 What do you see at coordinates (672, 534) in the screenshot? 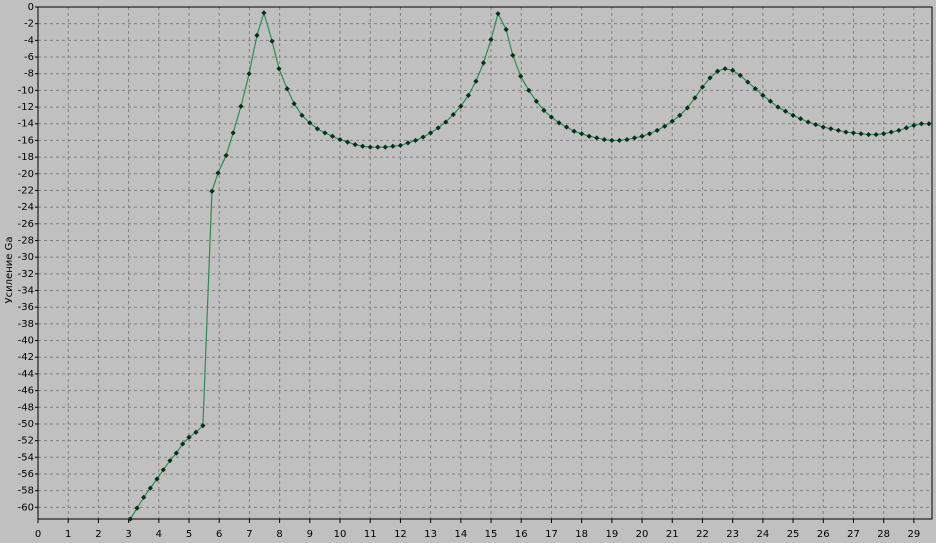
I see `x-tick-label: 21` at bounding box center [672, 534].